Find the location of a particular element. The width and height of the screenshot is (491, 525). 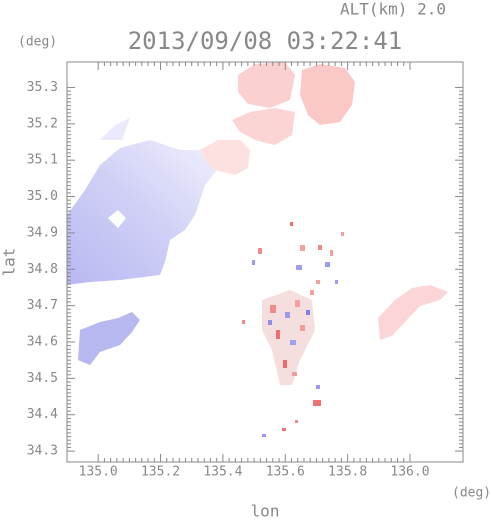

x-tick-label: 135.6 is located at coordinates (285, 472).